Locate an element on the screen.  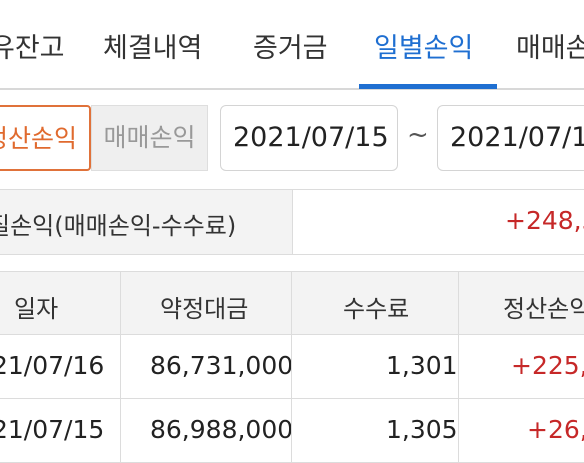
tab-daily-pnl: 일별손익 is located at coordinates (424, 48).